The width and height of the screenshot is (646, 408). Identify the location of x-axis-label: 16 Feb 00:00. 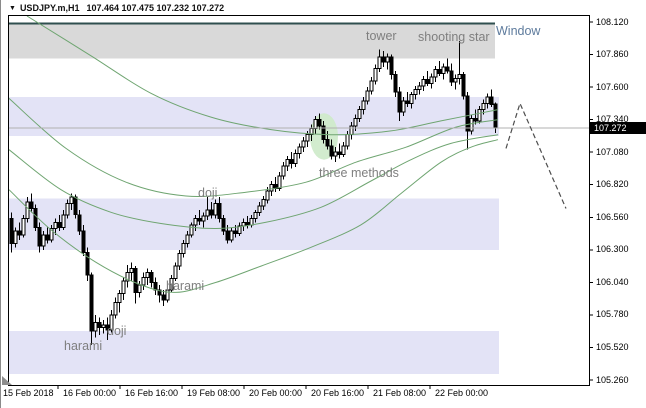
(90, 393).